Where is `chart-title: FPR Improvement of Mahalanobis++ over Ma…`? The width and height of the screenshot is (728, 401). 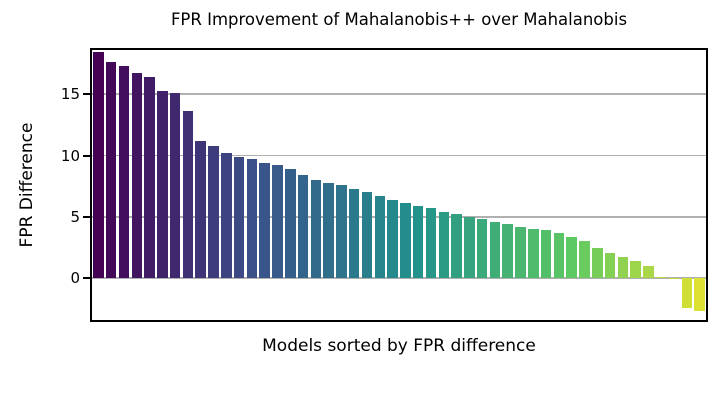 chart-title: FPR Improvement of Mahalanobis++ over Ma… is located at coordinates (399, 19).